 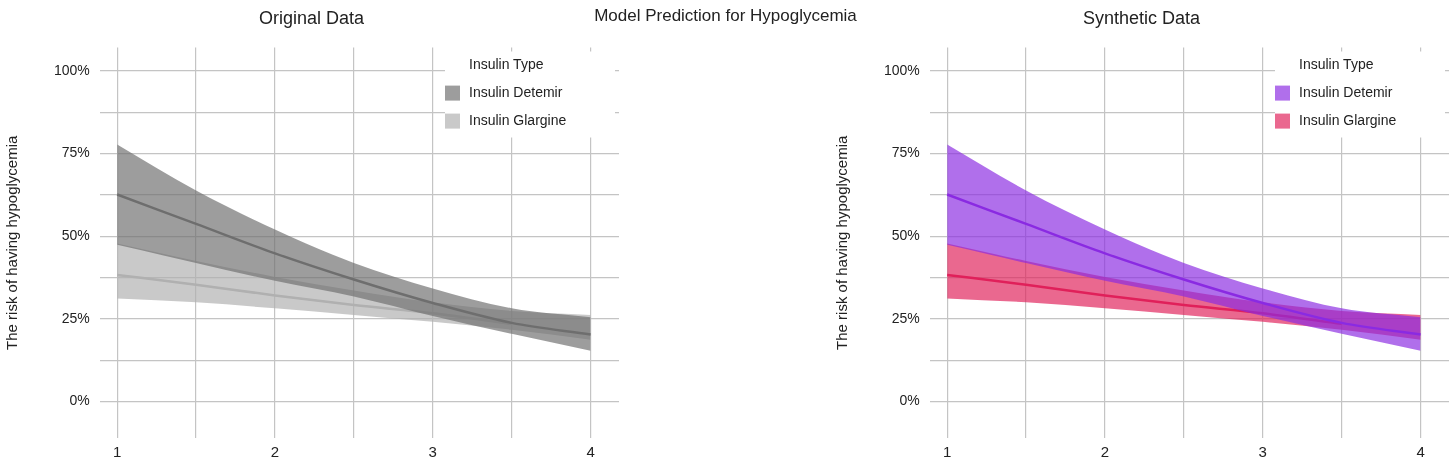 I want to click on text: Model Prediction for Hypoglycemia, so click(x=725, y=15).